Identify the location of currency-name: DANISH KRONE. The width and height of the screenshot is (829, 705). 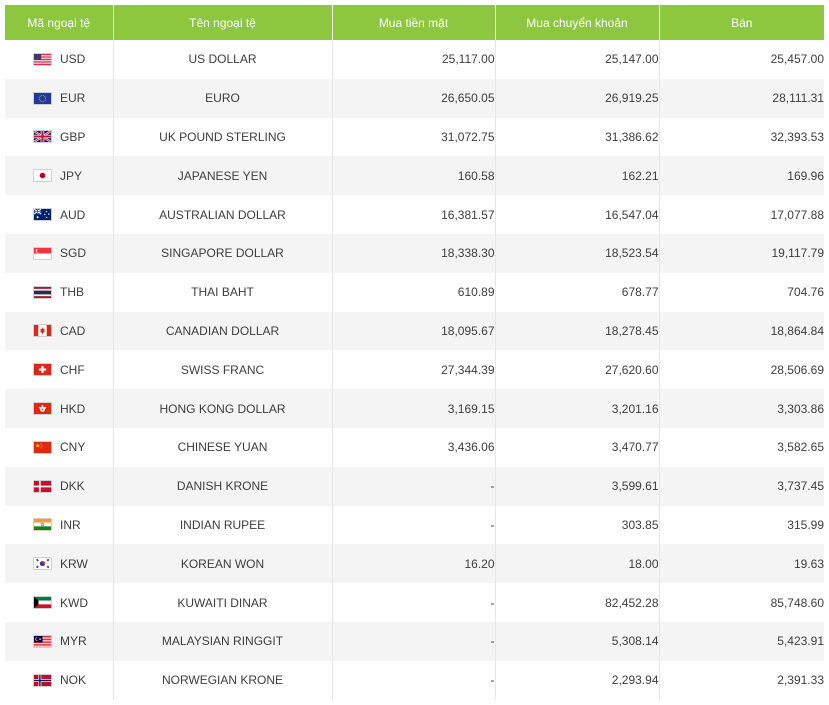
(223, 486).